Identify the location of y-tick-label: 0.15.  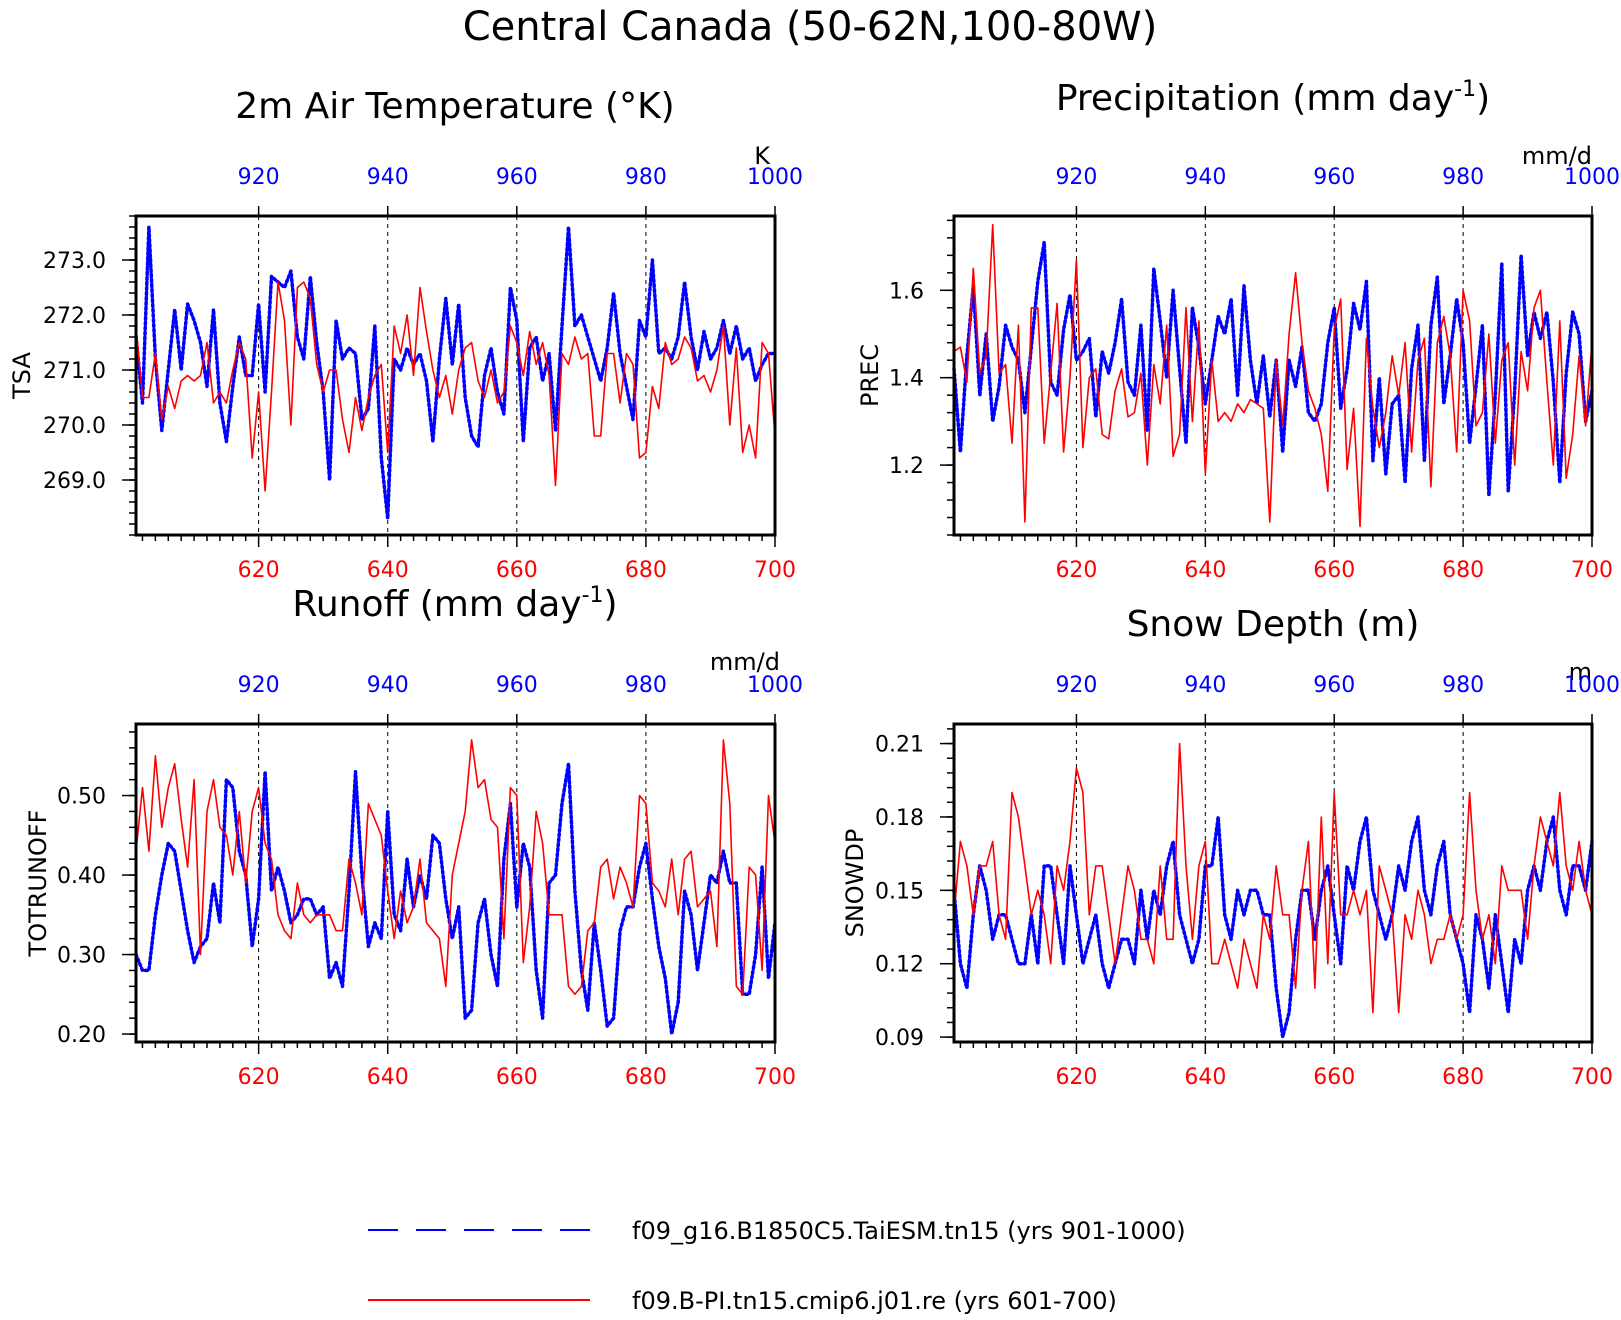
(899, 891).